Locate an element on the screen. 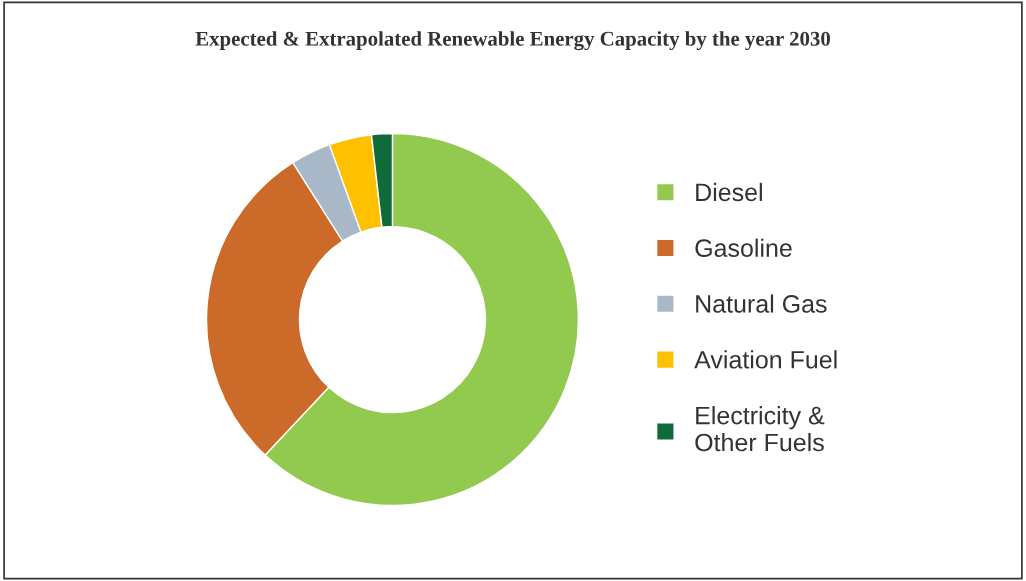  legend-label: Diesel is located at coordinates (729, 192).